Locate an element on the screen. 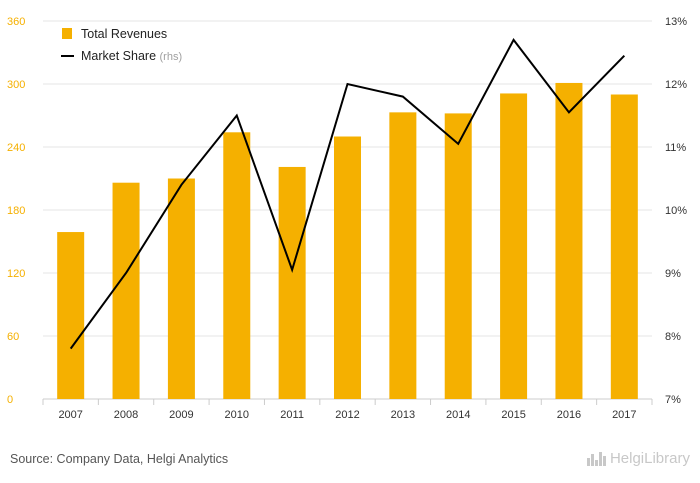 This screenshot has width=700, height=483. legend-label-market-share: Market Share (rhs) is located at coordinates (131, 56).